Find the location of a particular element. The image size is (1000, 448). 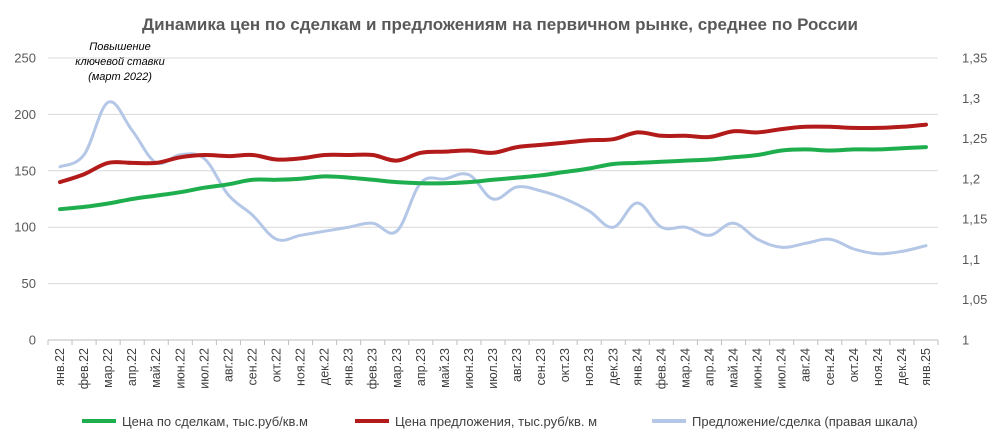

annotation-line-3: (март 2022) is located at coordinates (120, 77).